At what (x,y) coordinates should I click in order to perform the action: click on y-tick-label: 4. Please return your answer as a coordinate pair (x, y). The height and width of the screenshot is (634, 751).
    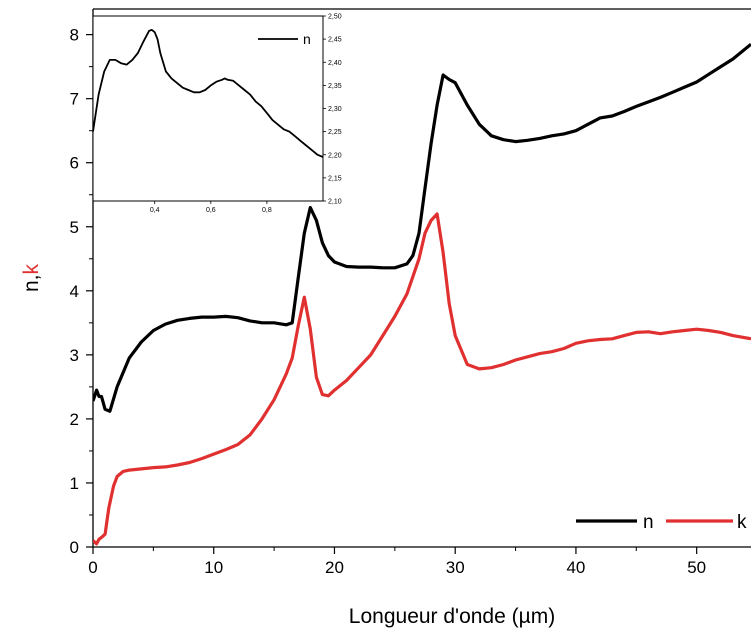
    Looking at the image, I should click on (74, 291).